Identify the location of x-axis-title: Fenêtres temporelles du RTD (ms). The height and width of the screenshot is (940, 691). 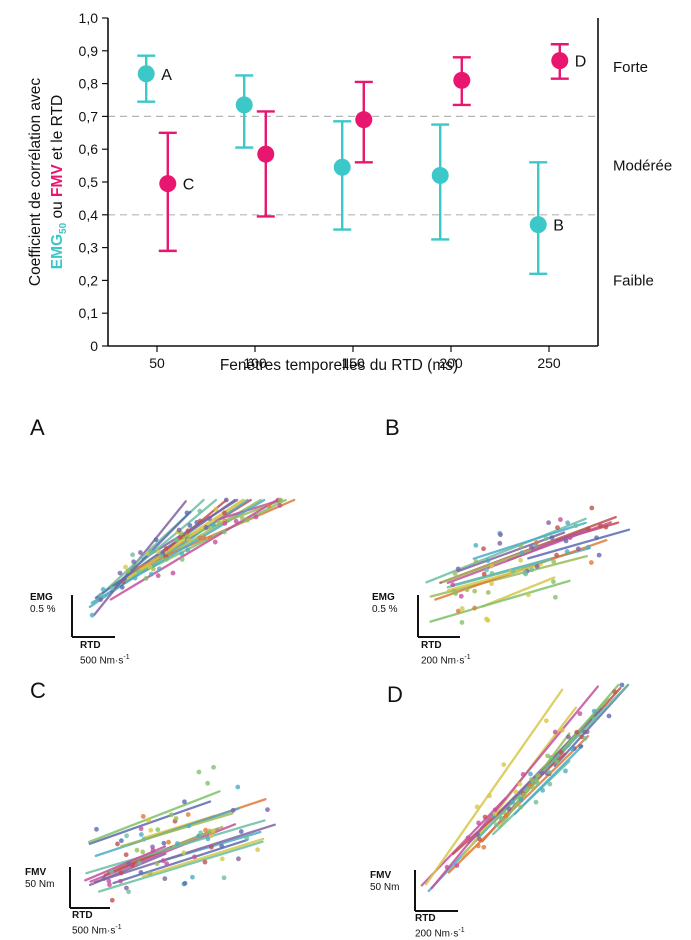
(339, 365).